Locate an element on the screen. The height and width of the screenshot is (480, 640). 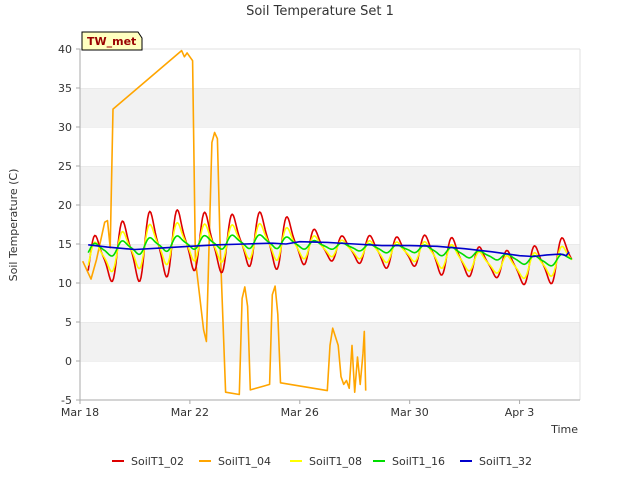
y-tick-label: 35 is located at coordinates (65, 88).